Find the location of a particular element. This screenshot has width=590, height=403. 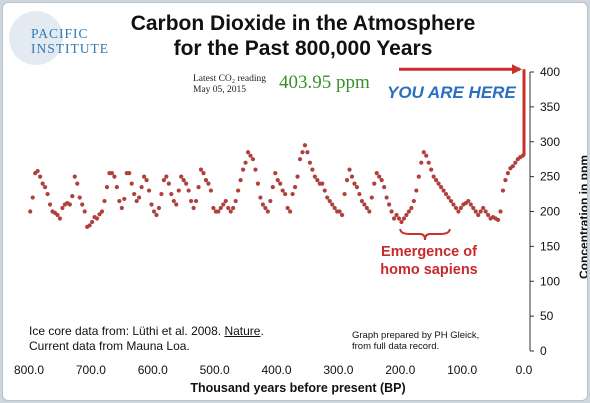

source-line-2: Current data from Mauna Loa. is located at coordinates (109, 346).